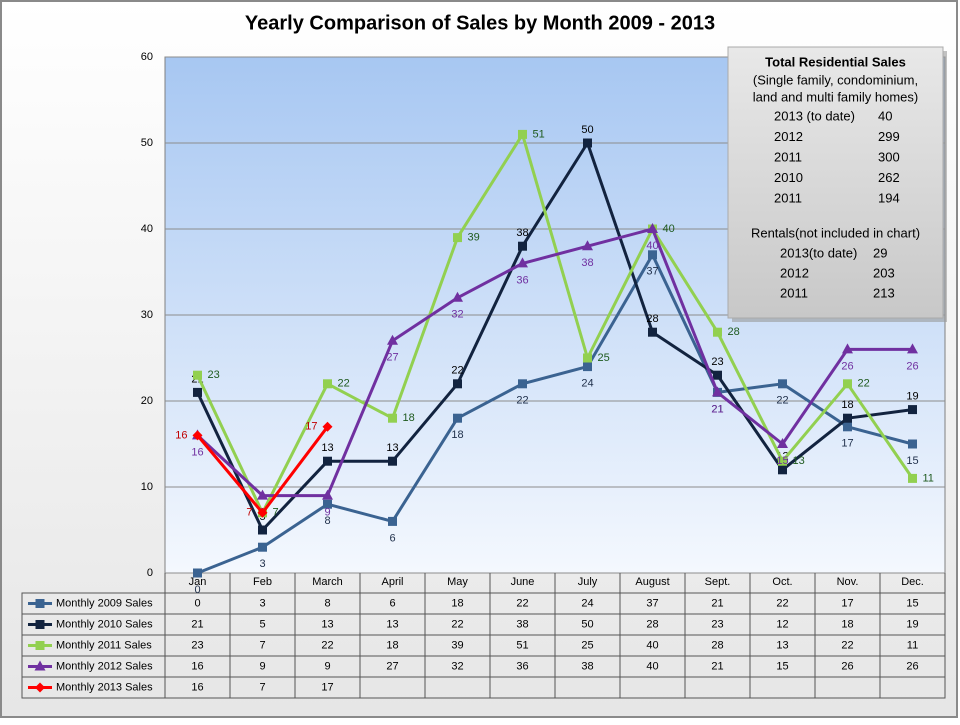  I want to click on table-cell: 23, so click(197, 645).